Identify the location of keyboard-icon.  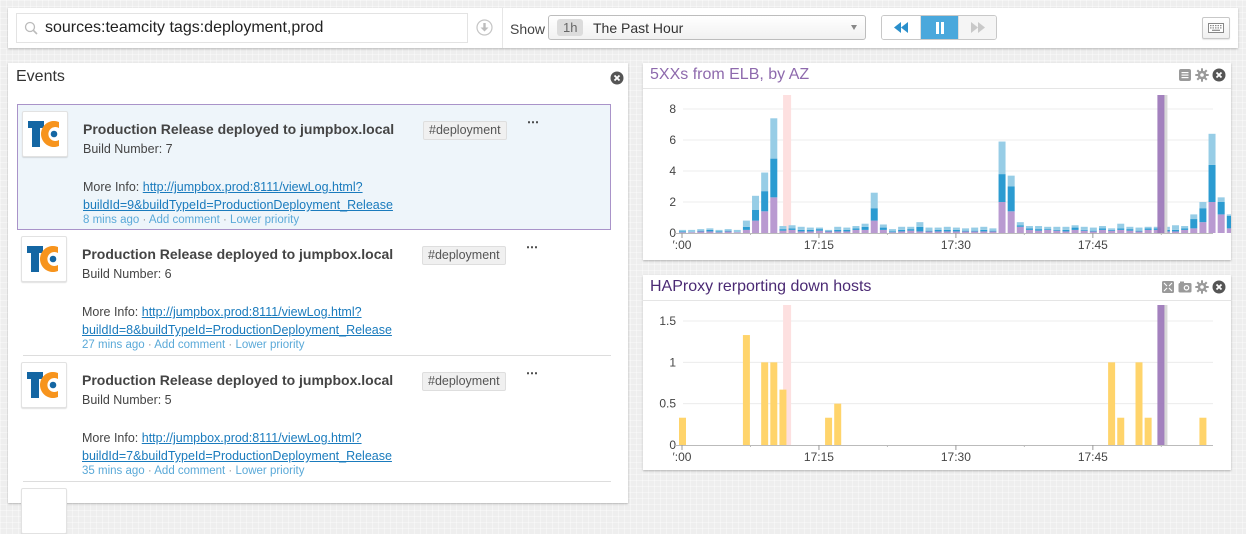
(1216, 28).